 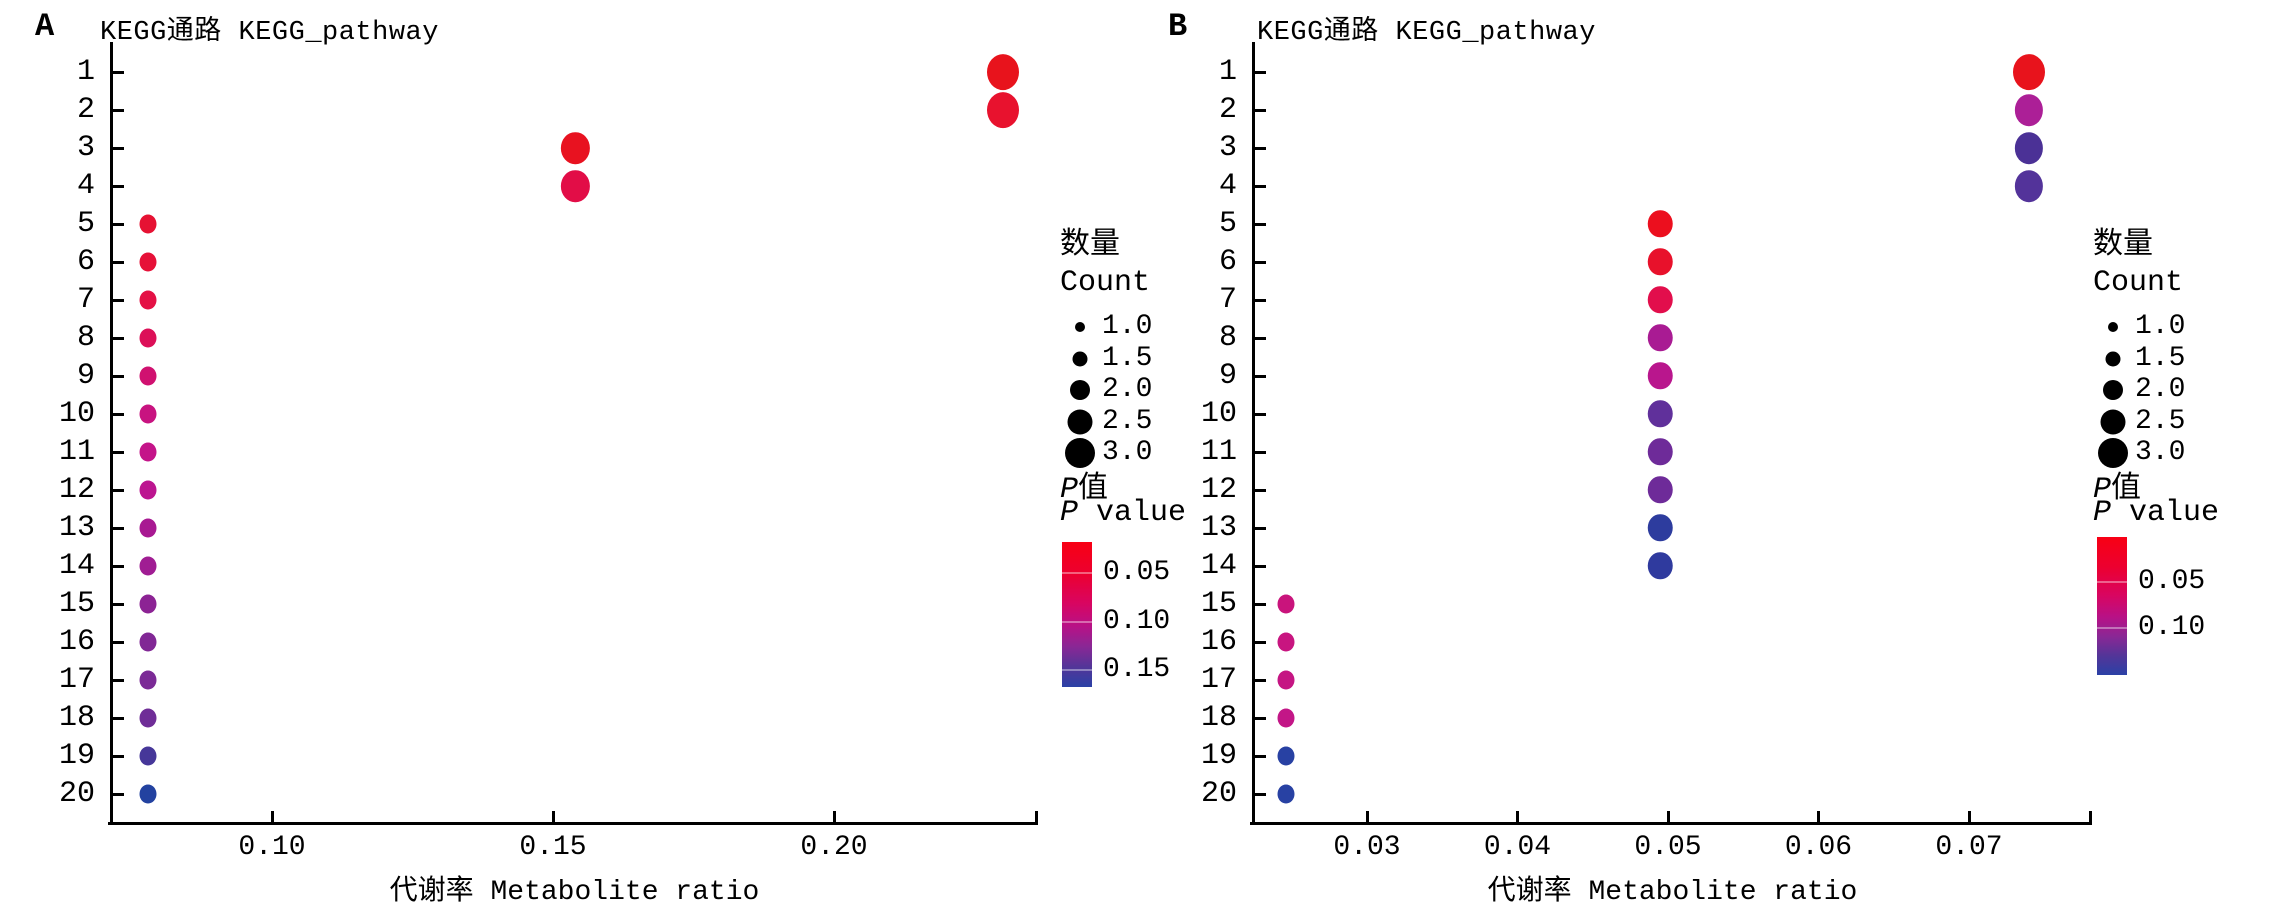 I want to click on legend-size-label-a: 3.0, so click(x=1127, y=452).